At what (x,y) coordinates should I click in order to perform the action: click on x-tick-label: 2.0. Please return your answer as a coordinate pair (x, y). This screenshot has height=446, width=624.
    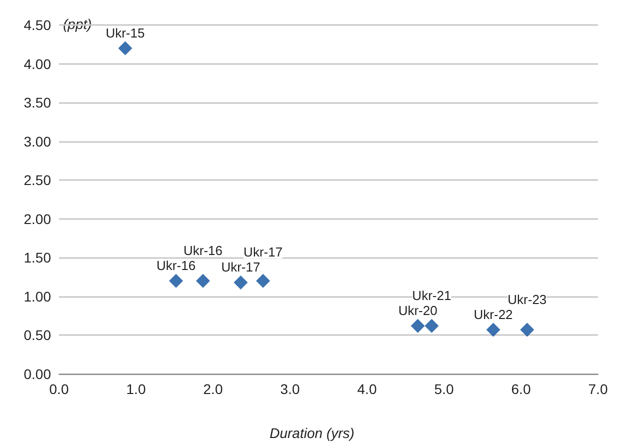
    Looking at the image, I should click on (213, 389).